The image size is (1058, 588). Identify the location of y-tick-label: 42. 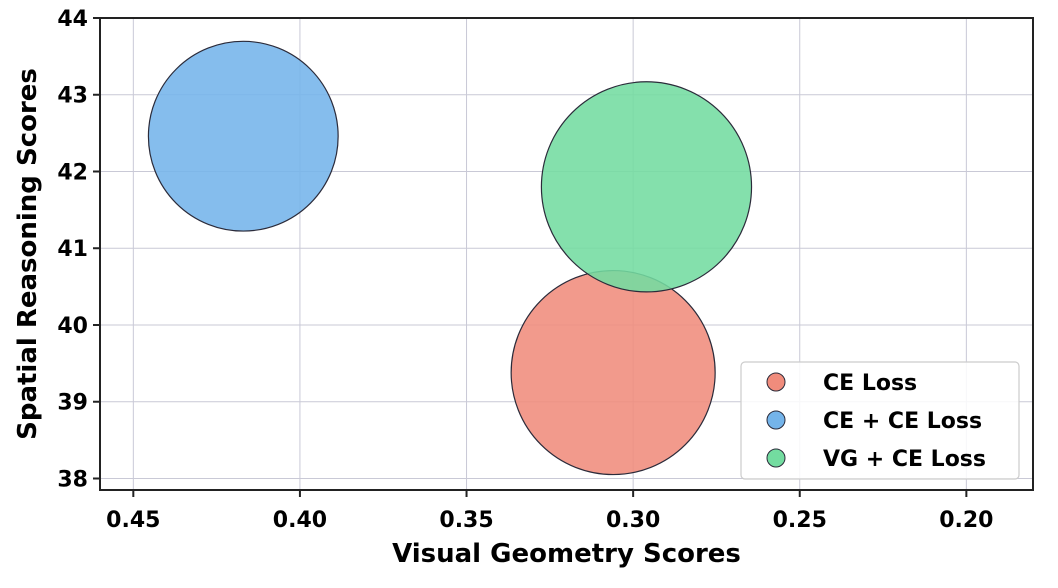
(72, 172).